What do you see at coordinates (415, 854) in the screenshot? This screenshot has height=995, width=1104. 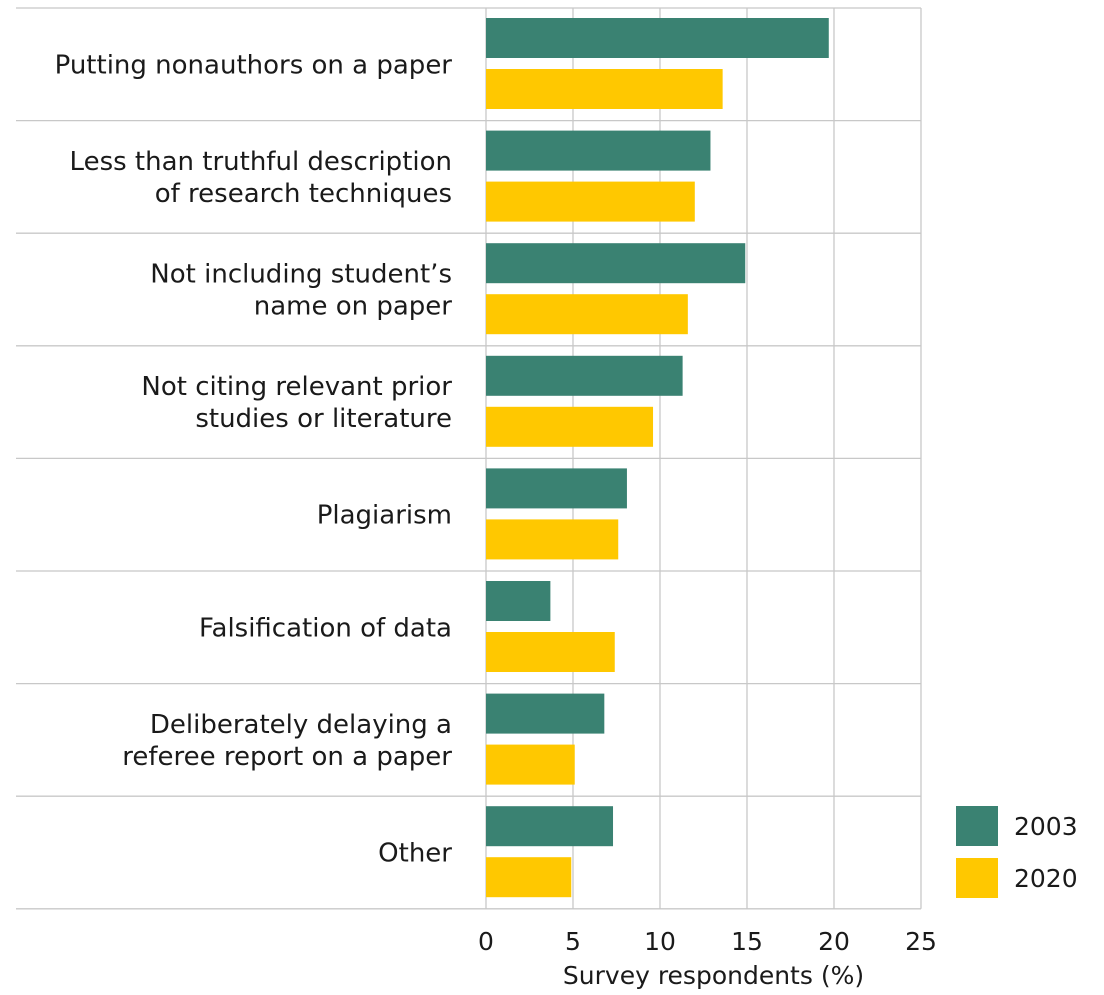 I see `category-label: Other` at bounding box center [415, 854].